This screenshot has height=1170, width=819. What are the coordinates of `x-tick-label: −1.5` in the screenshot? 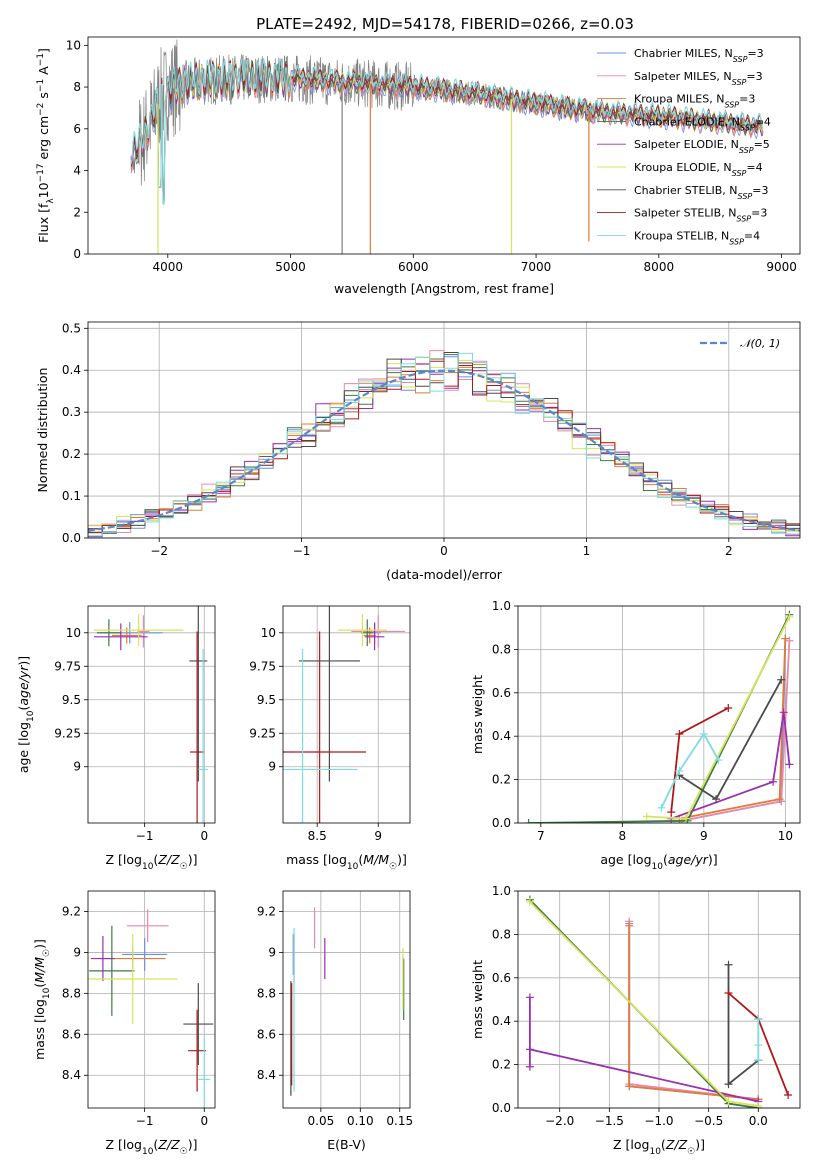 It's located at (609, 1121).